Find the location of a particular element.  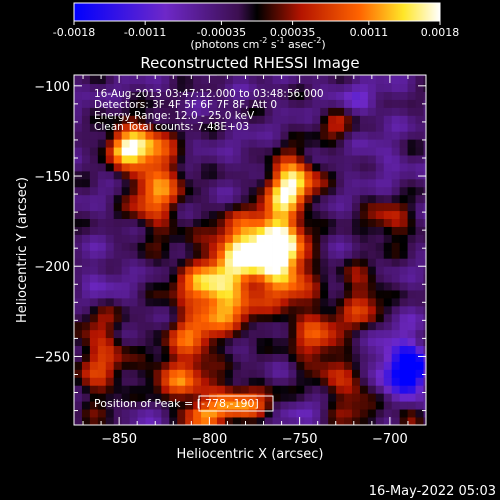

y-tick-label: −250 is located at coordinates (52, 357).